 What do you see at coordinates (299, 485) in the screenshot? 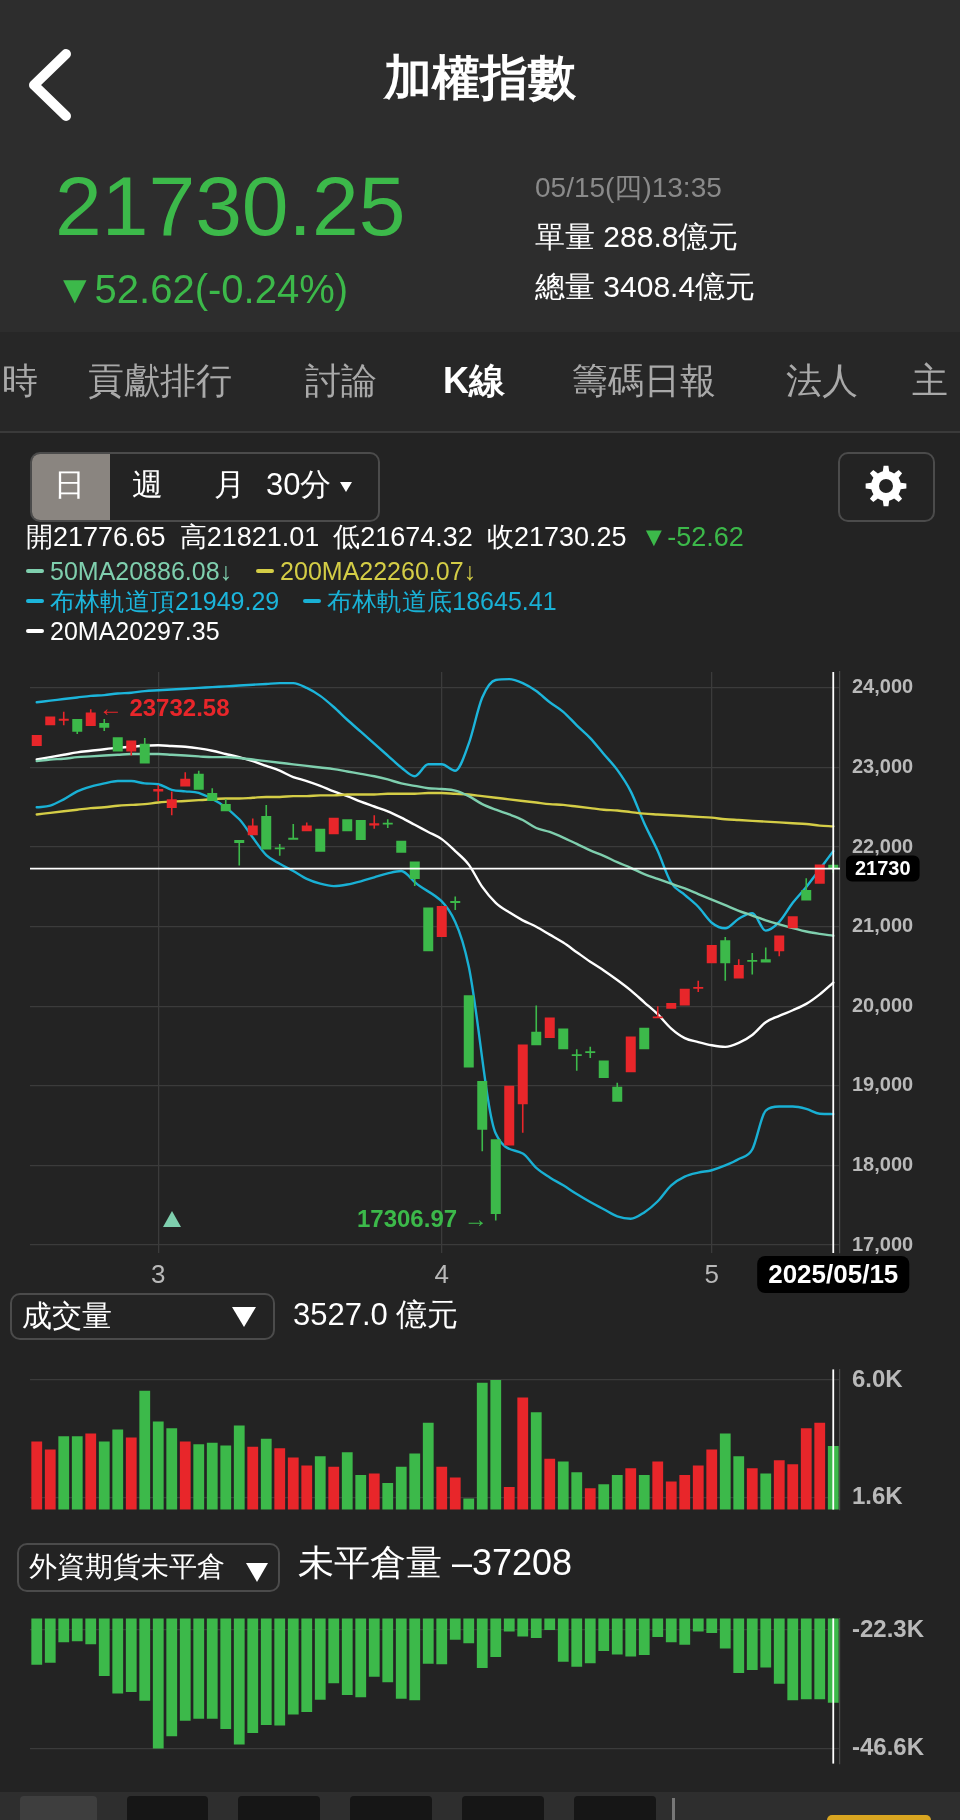
I see `text: 30分` at bounding box center [299, 485].